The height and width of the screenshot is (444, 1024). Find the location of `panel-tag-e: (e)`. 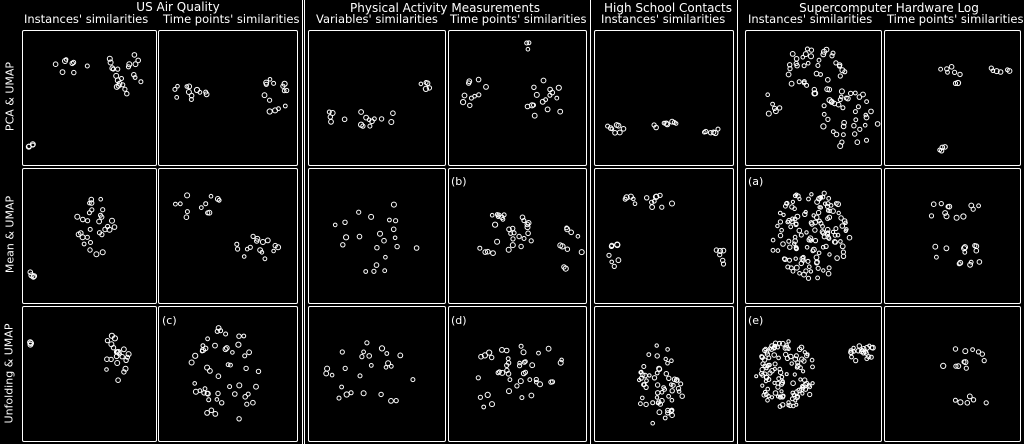

panel-tag-e: (e) is located at coordinates (756, 320).